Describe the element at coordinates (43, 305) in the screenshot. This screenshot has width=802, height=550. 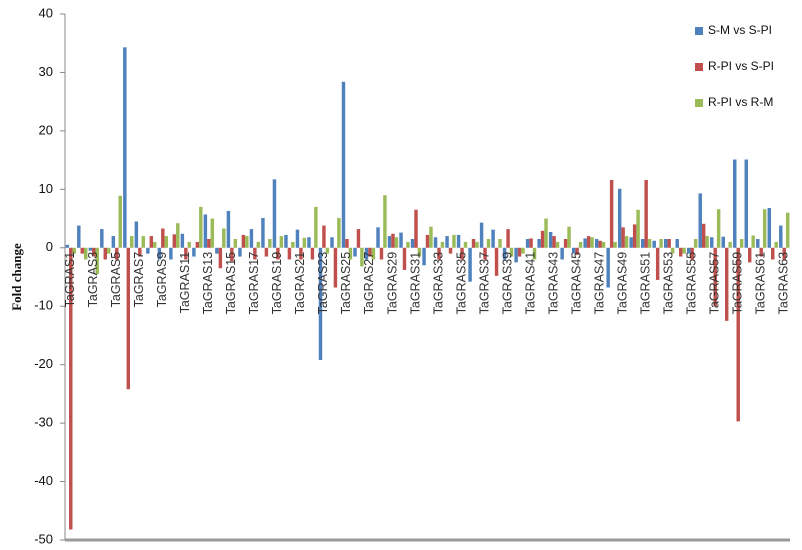
I see `y-tick-label: -10` at that location.